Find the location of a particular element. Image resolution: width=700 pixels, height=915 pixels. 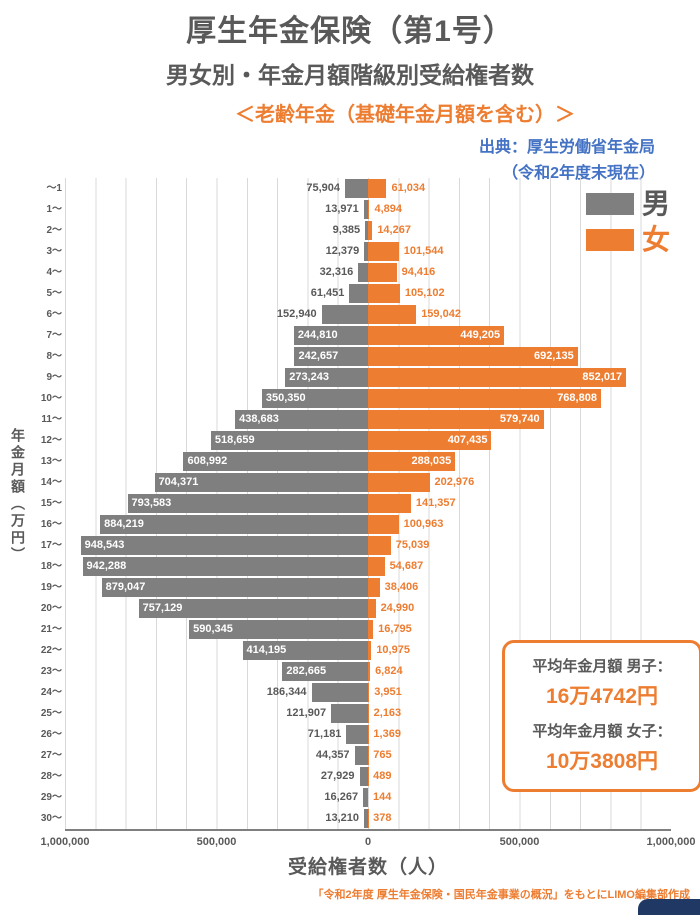

bar-value-female: 407,435 is located at coordinates (467, 440).